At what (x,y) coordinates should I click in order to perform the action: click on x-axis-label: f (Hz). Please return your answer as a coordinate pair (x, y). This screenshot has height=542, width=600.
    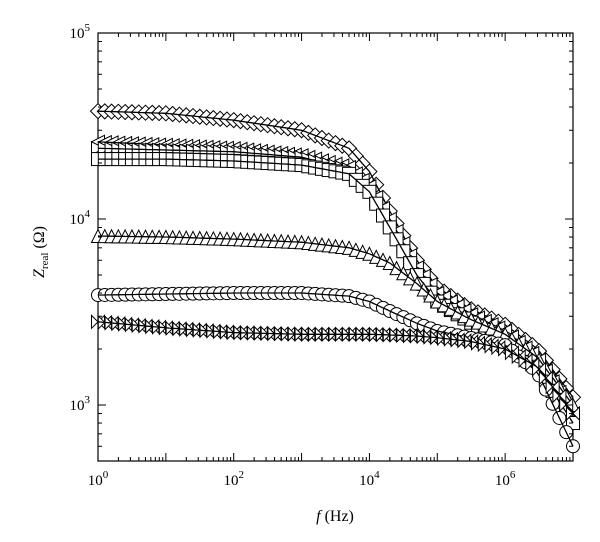
    Looking at the image, I should click on (335, 516).